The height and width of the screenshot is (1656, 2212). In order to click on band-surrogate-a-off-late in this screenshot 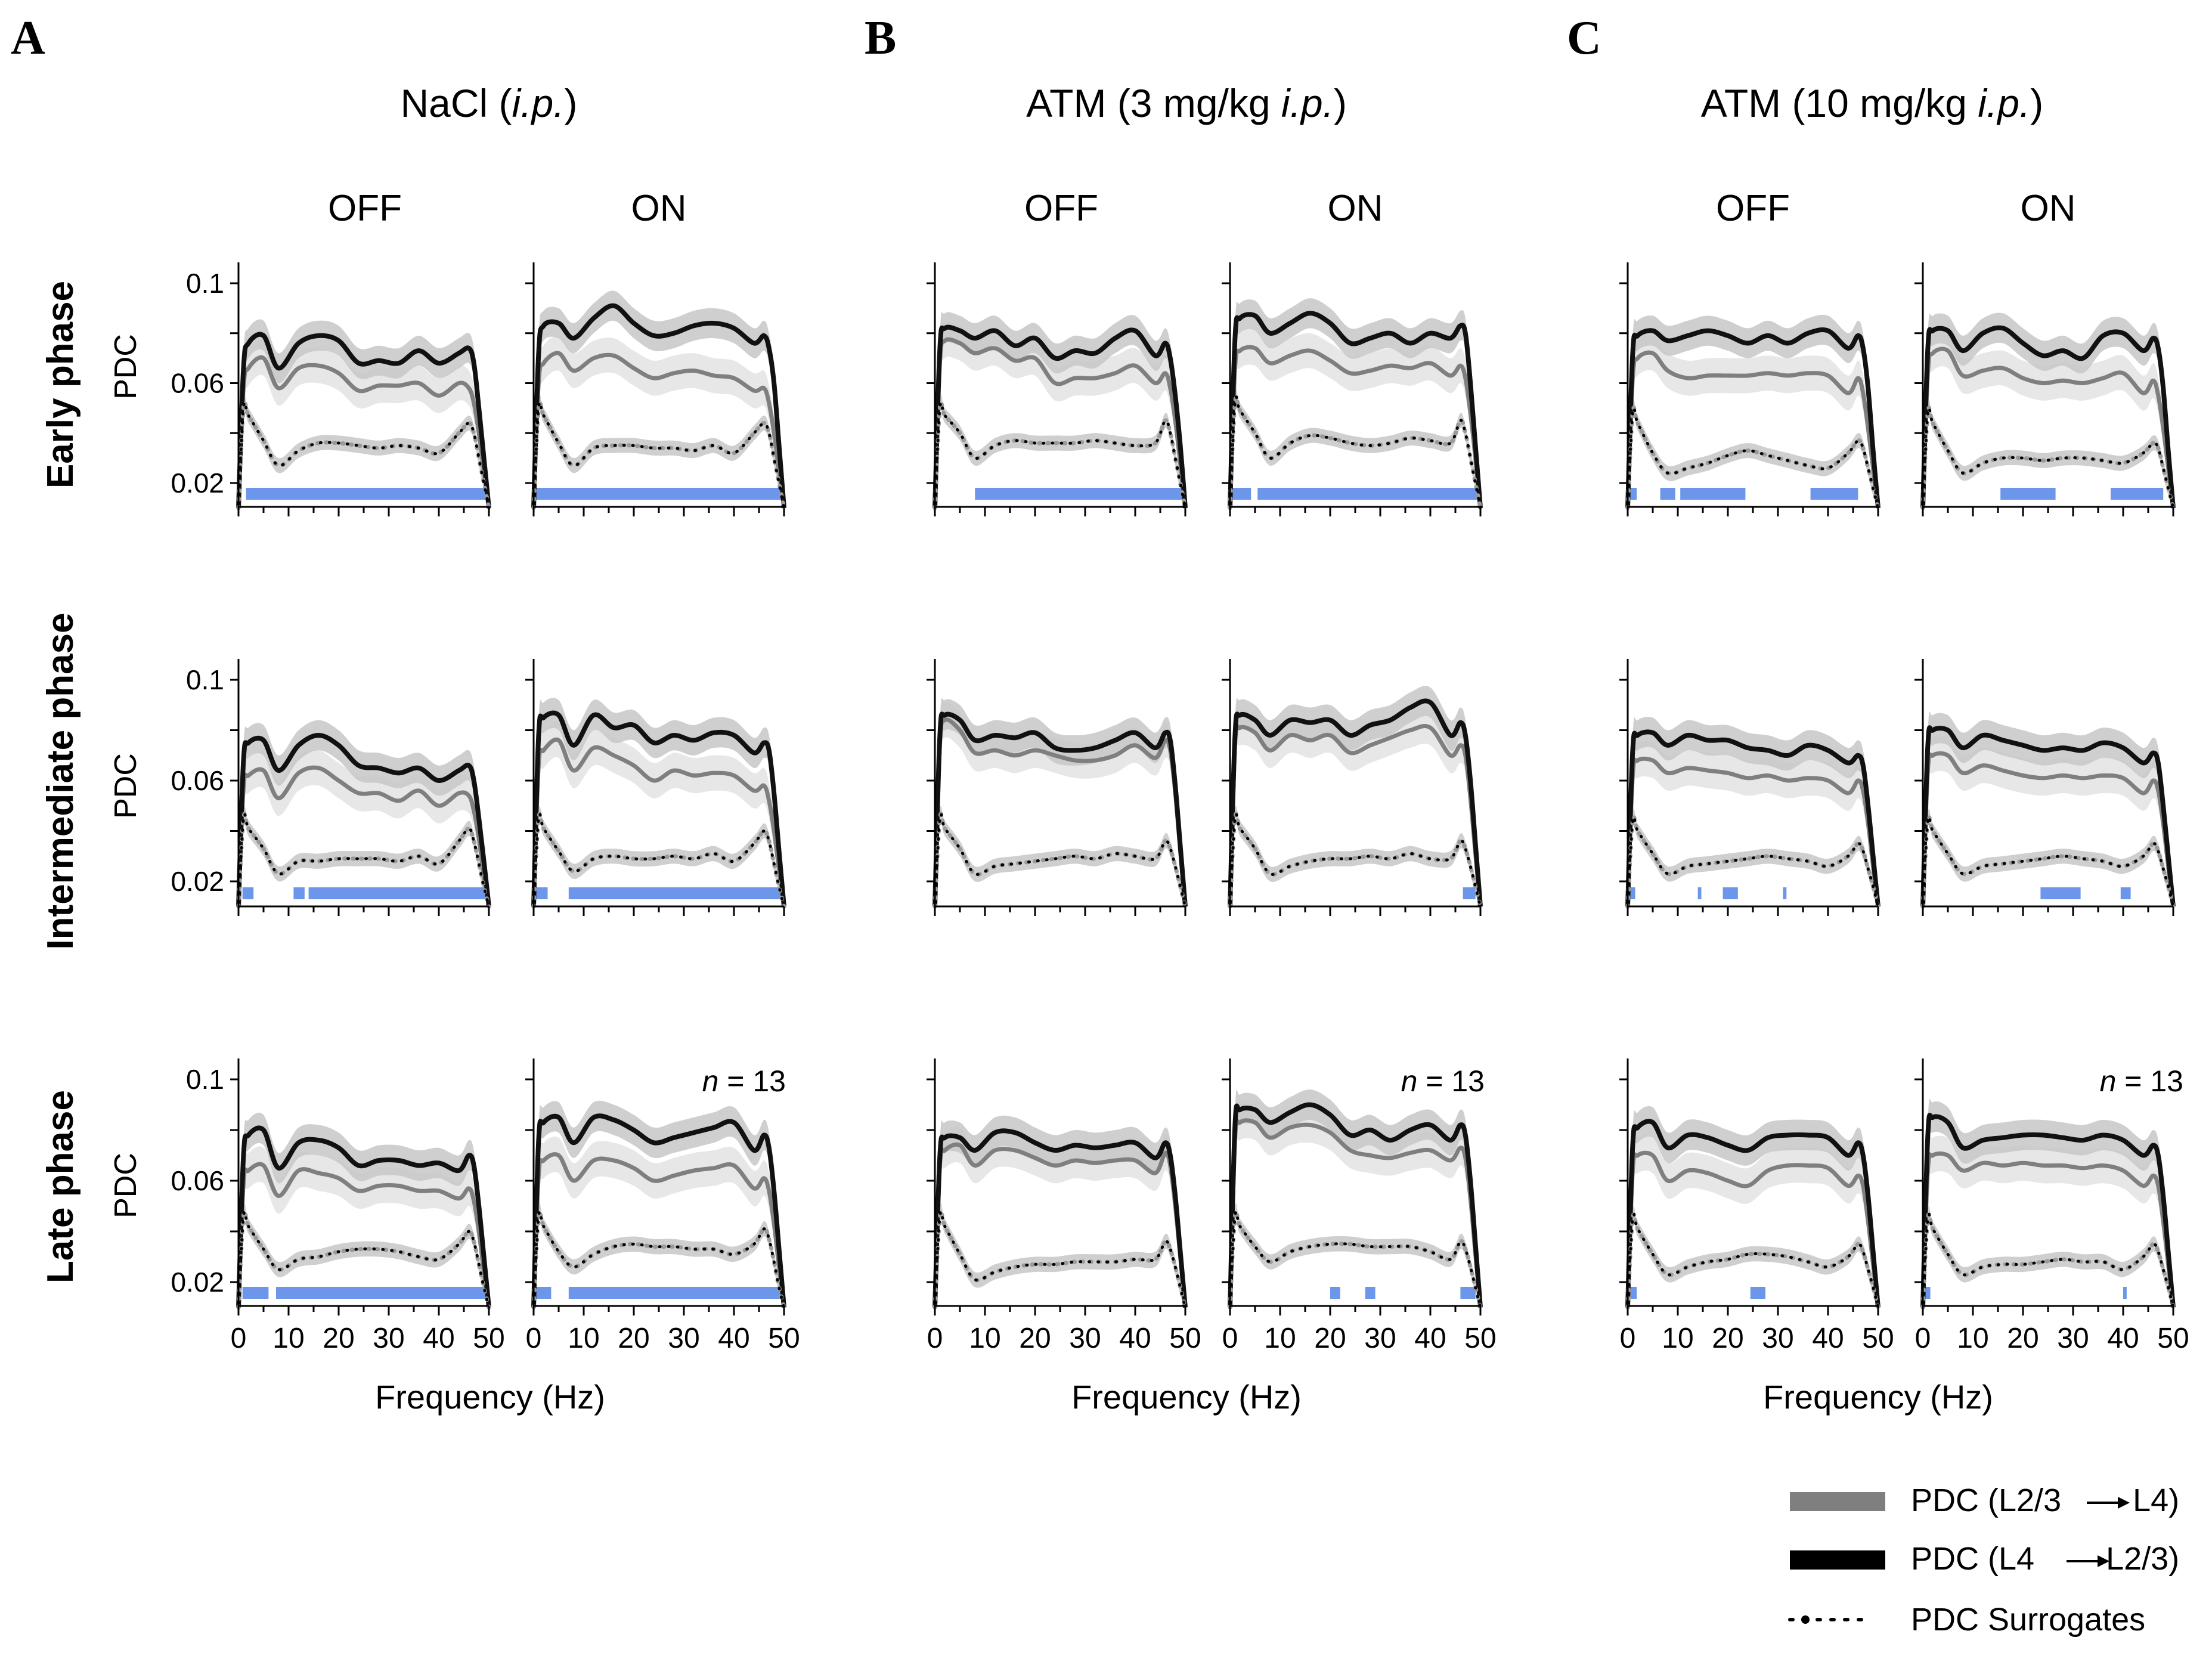, I will do `click(363, 1256)`.